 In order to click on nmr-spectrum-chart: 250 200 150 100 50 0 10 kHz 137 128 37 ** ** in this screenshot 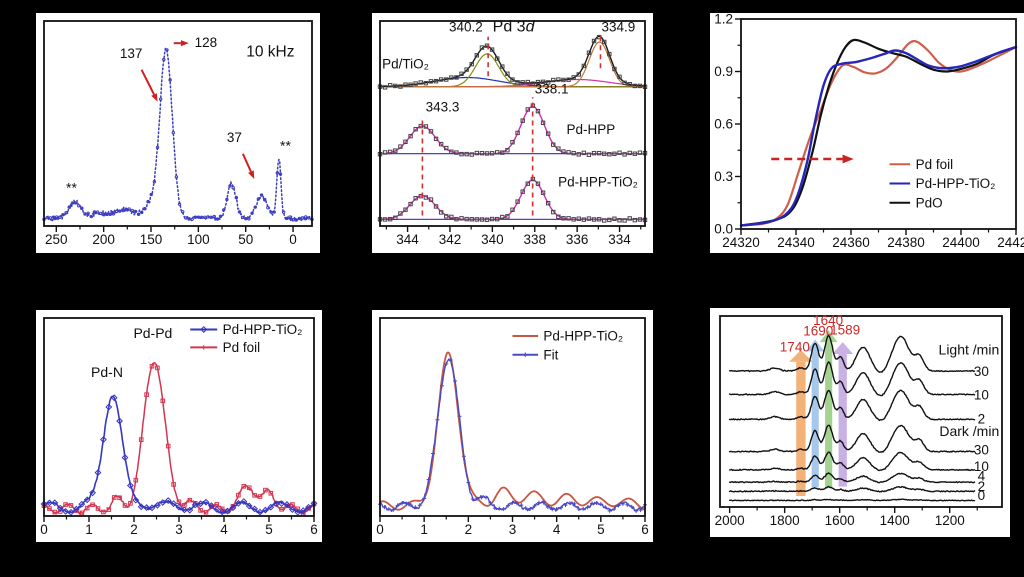, I will do `click(178, 133)`.